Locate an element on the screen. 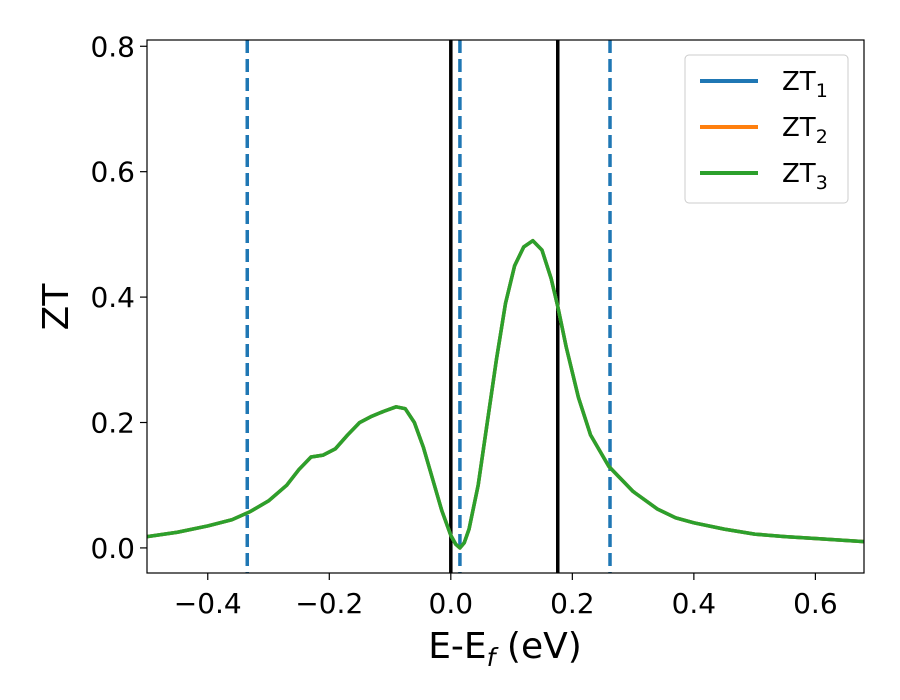  legend-label-zt3: ZT3 is located at coordinates (805, 176).